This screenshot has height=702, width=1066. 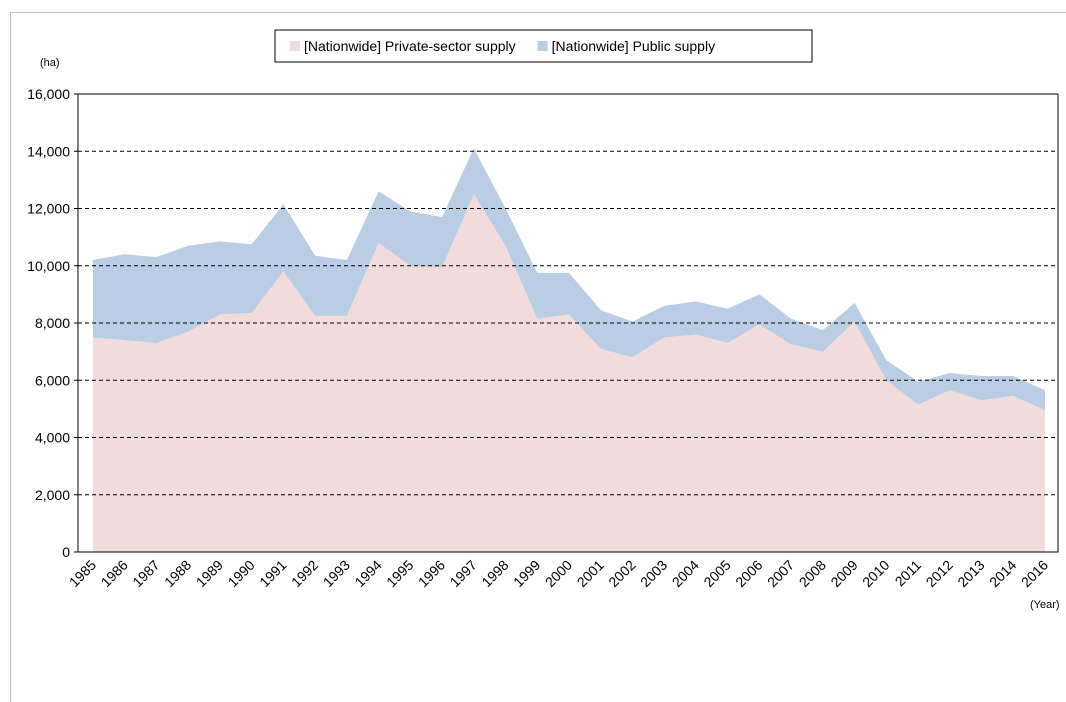 What do you see at coordinates (48, 209) in the screenshot?
I see `y-tick-label: 12,000` at bounding box center [48, 209].